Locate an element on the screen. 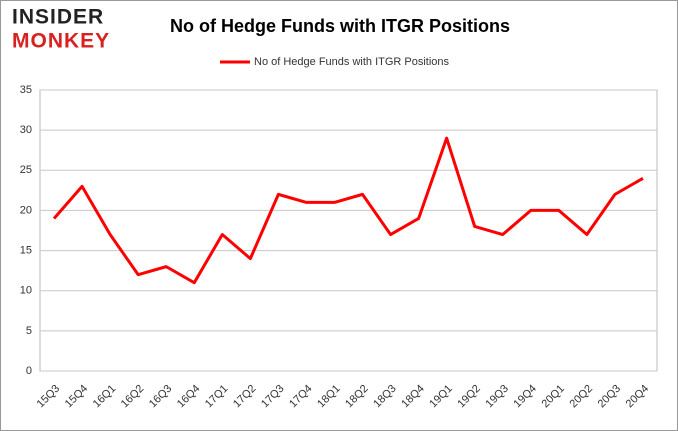 This screenshot has width=678, height=431. y-tick-label: 10 is located at coordinates (26, 291).